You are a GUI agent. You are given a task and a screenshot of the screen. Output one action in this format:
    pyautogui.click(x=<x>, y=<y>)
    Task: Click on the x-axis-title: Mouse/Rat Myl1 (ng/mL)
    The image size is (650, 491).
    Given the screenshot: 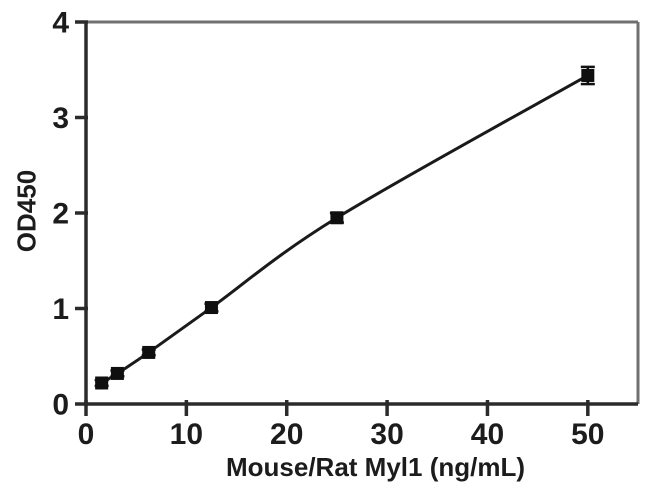 What is the action you would take?
    pyautogui.click(x=375, y=467)
    